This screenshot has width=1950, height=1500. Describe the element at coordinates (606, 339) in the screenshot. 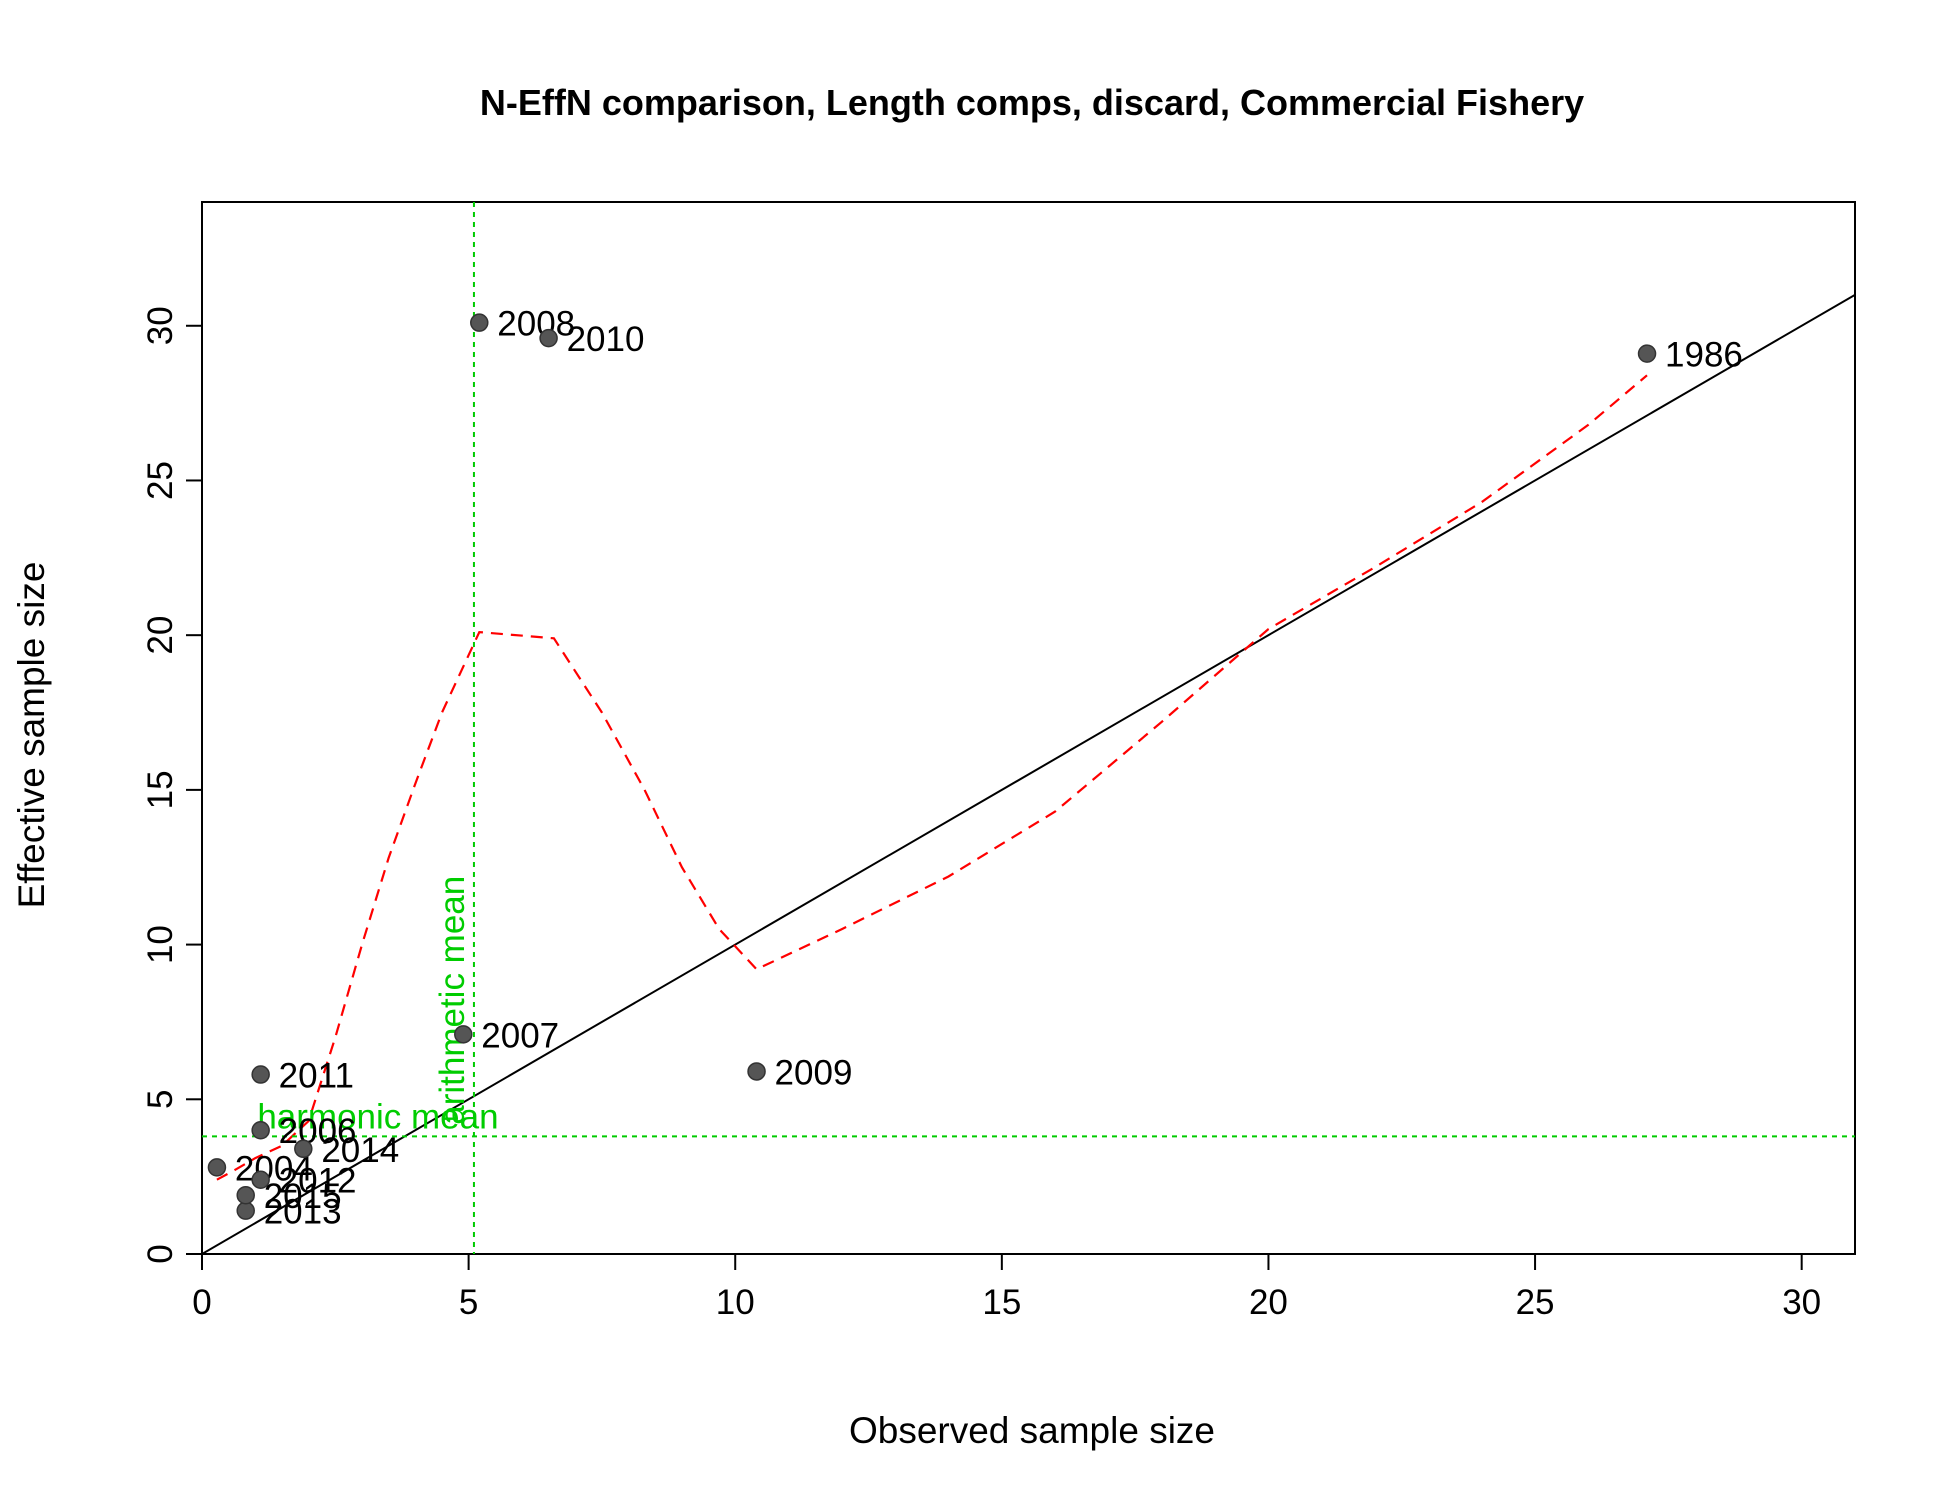

I see `point-label-2010: 2010` at that location.